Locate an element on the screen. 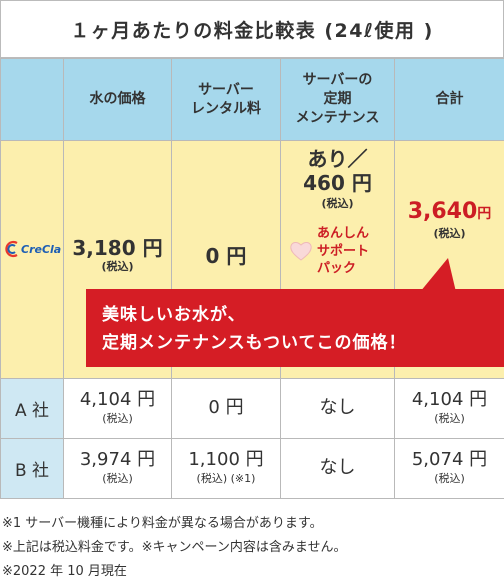  header-server-rental: サーバー レンタル料 is located at coordinates (226, 99).